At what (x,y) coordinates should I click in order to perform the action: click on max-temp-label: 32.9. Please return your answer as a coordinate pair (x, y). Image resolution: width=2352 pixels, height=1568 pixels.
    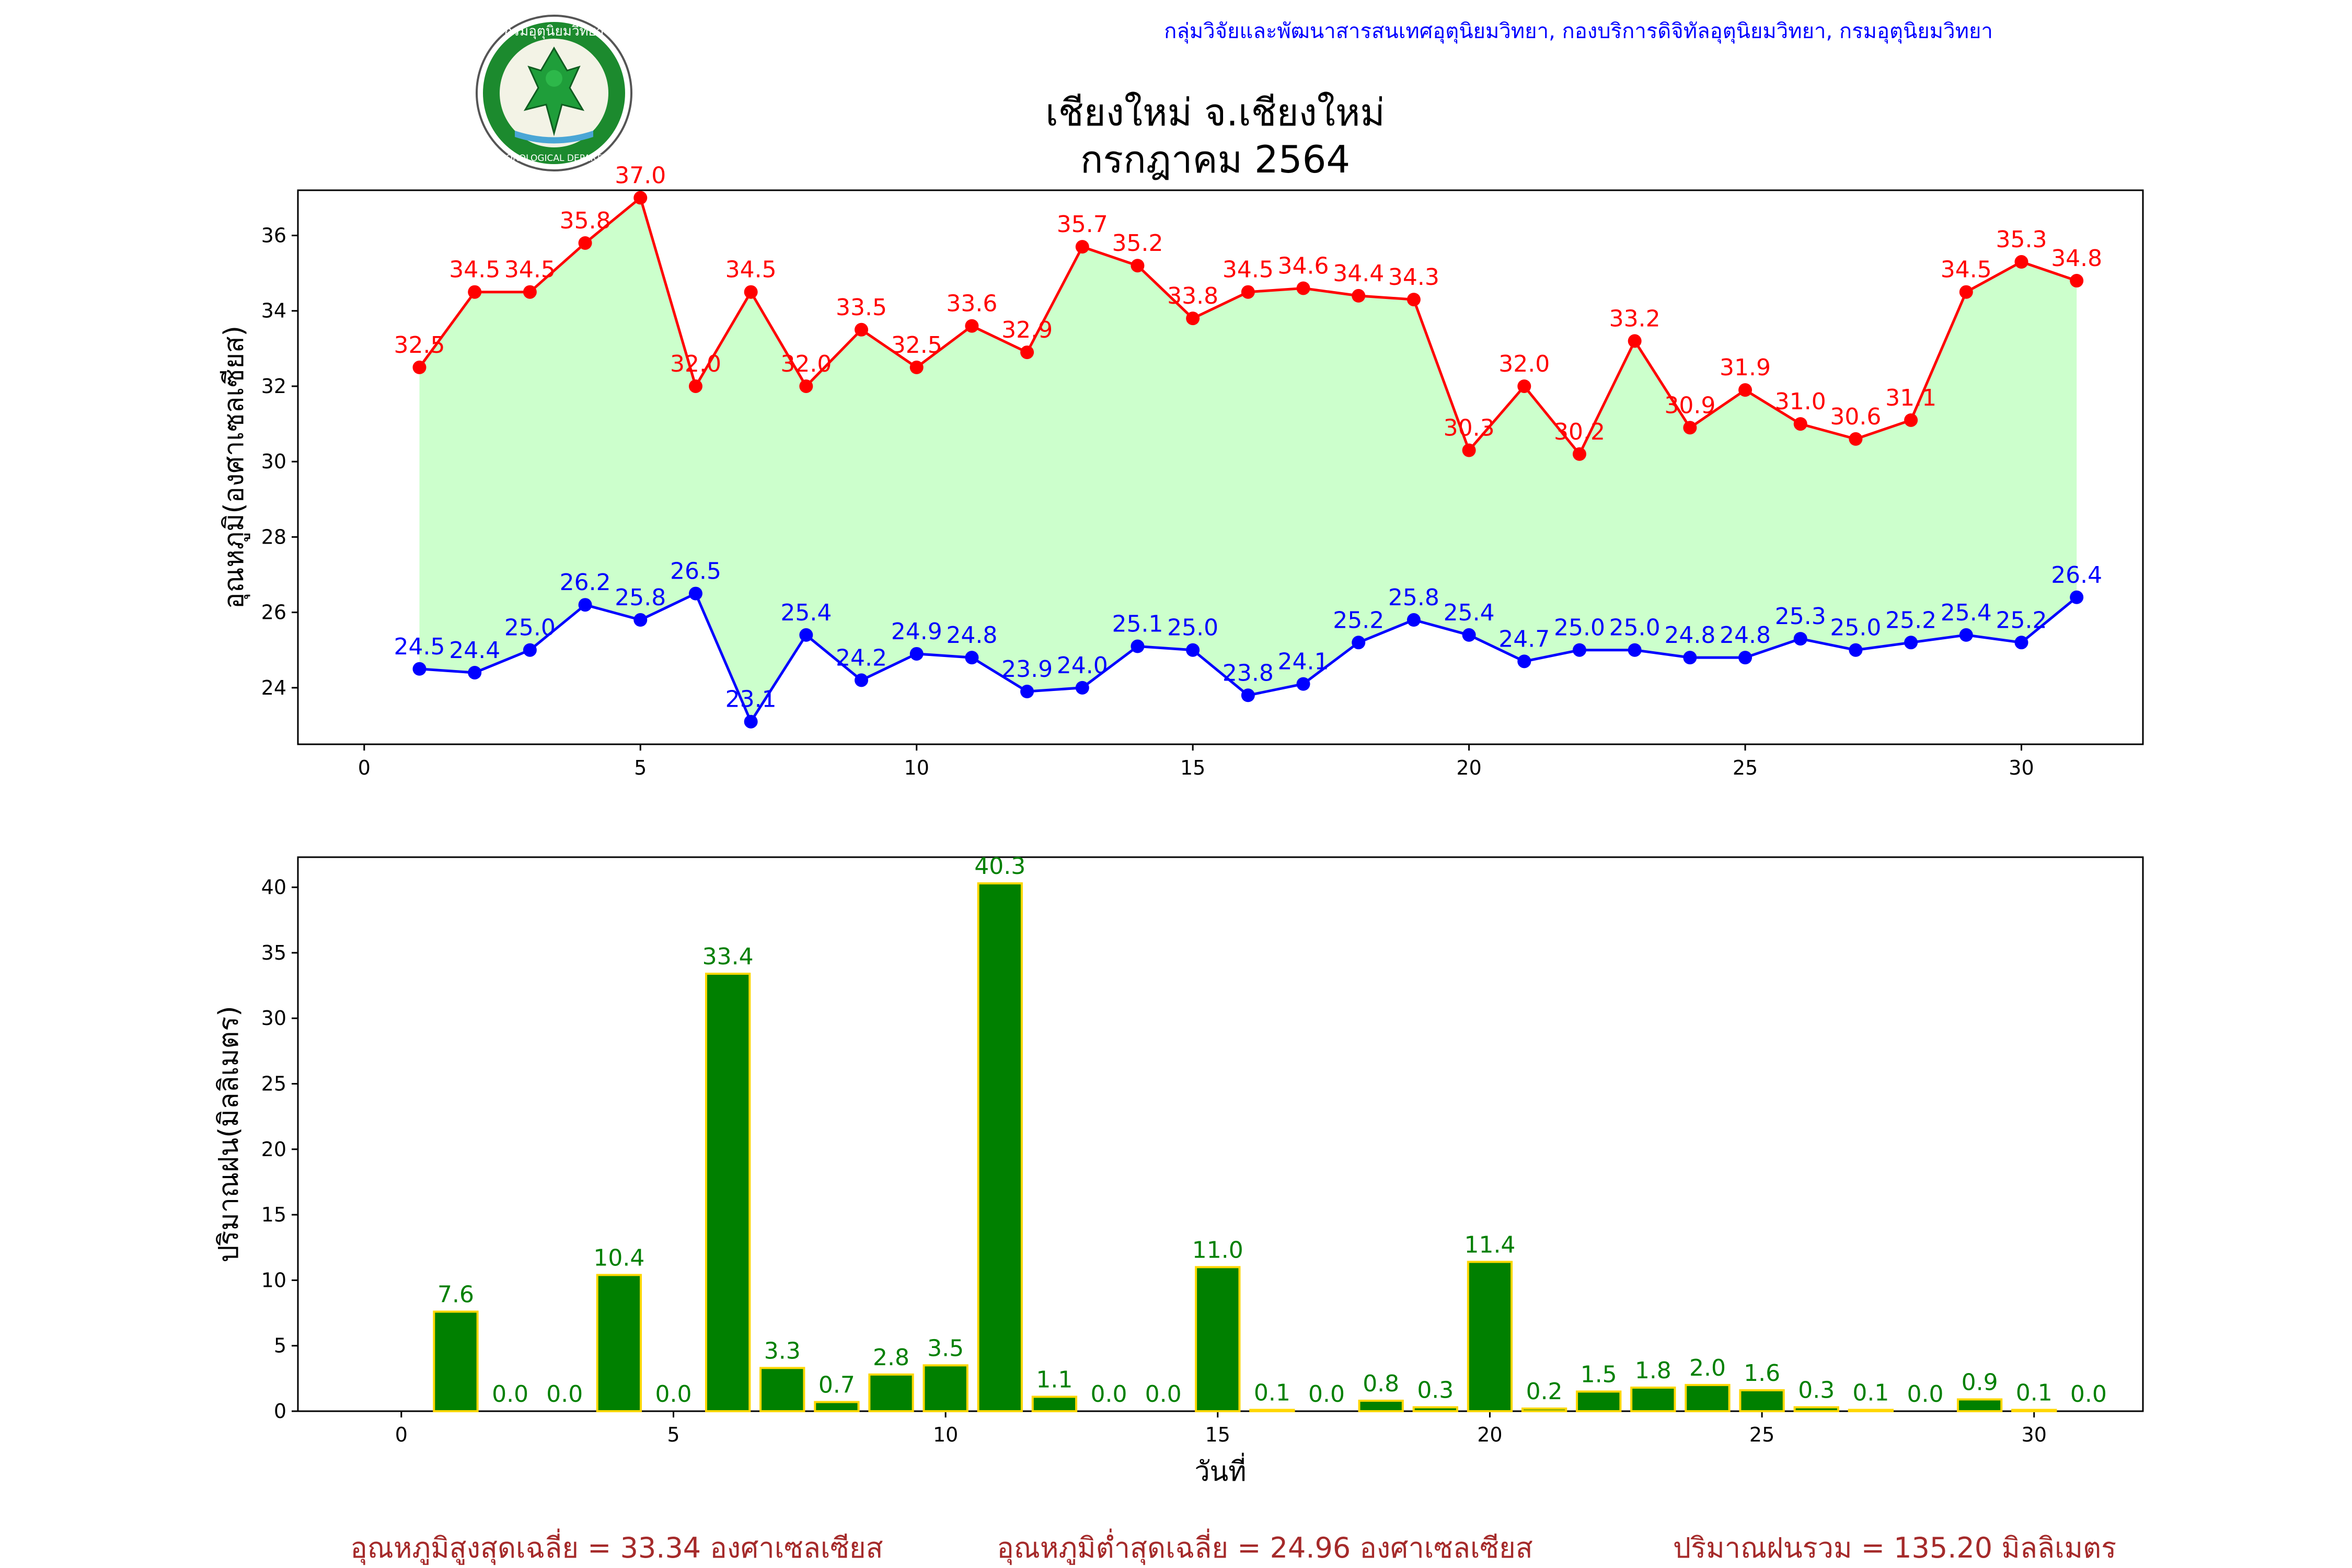
    Looking at the image, I should click on (1027, 330).